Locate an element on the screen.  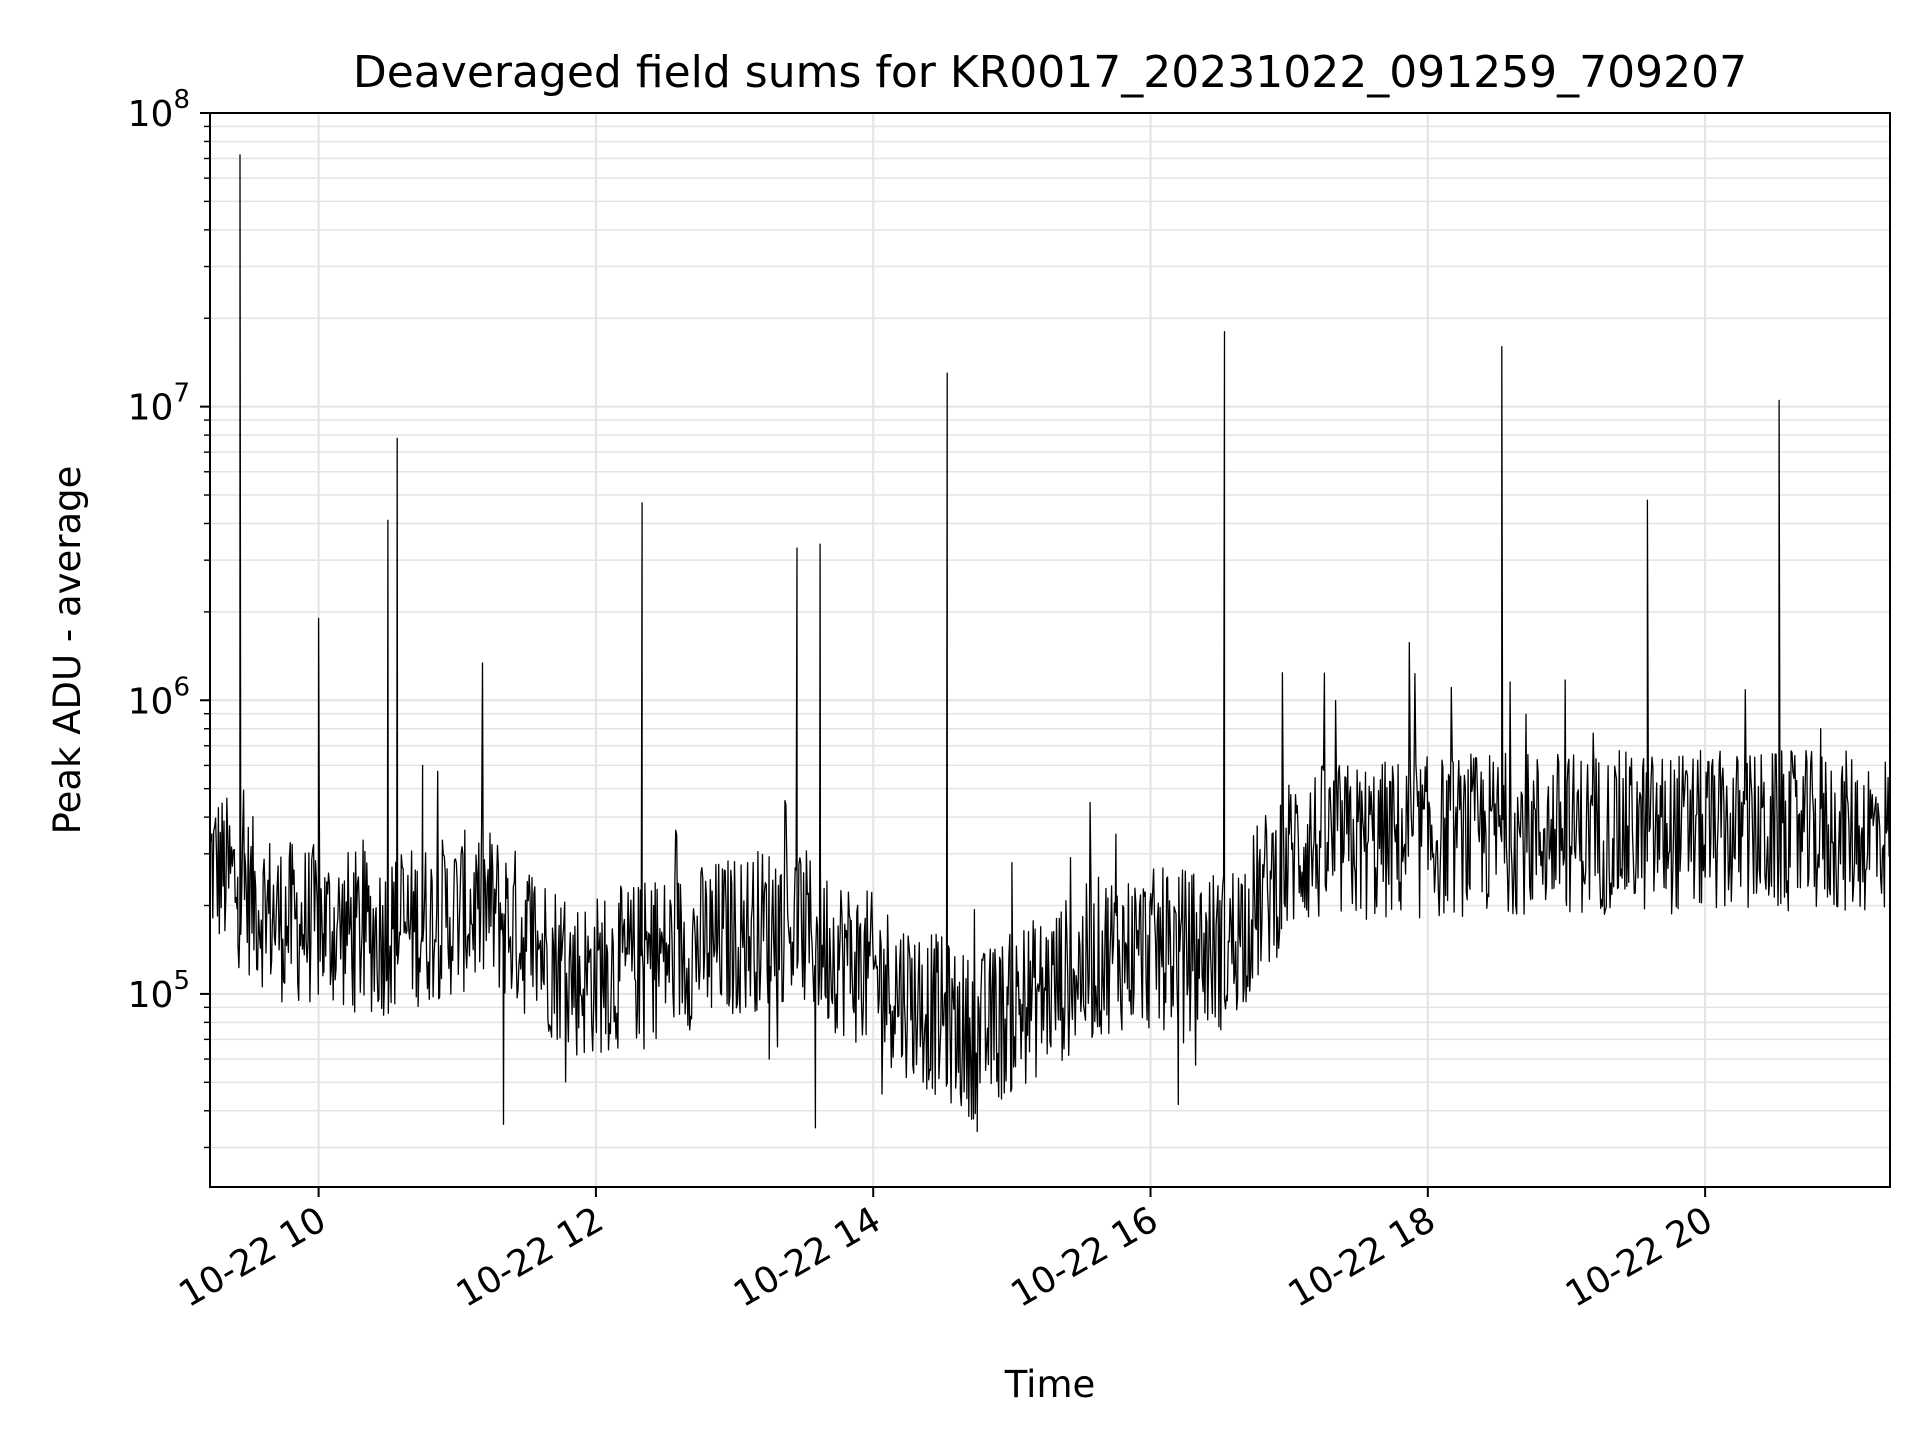
y-axis: 10⁵ 10⁶ 10⁷ 10⁸ is located at coordinates (169, 617).